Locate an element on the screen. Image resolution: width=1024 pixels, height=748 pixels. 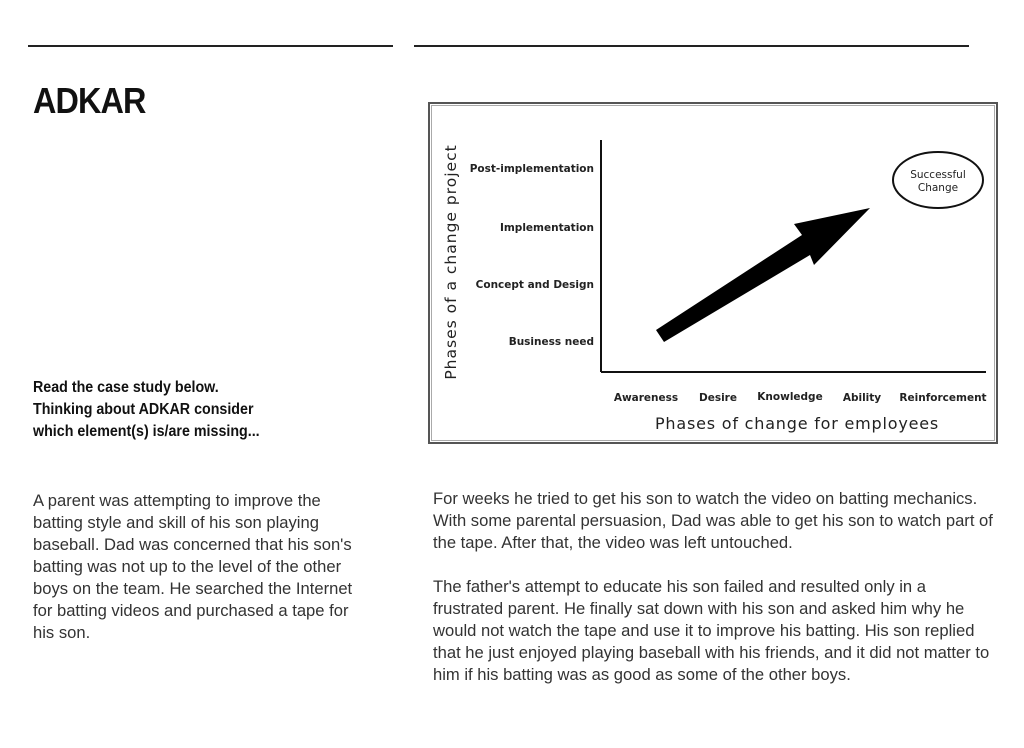
y-label: Post-implementation is located at coordinates (532, 169).